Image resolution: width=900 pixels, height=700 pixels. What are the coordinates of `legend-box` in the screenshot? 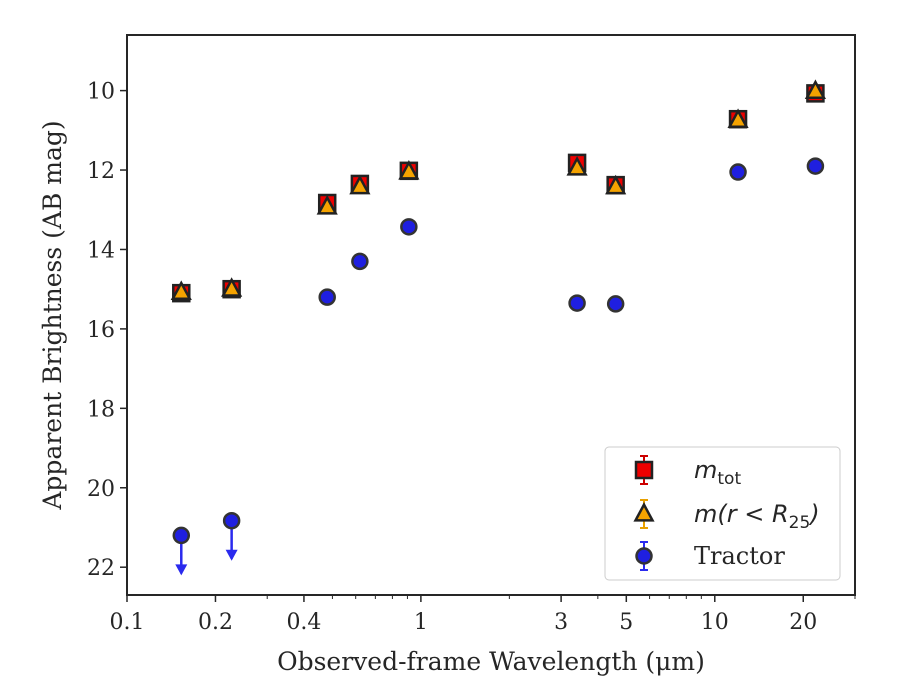 It's located at (722, 513).